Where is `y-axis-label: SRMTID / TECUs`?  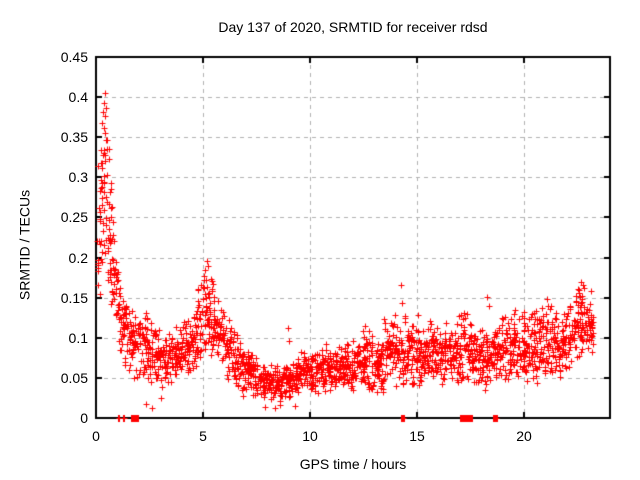 y-axis-label: SRMTID / TECUs is located at coordinates (24, 245).